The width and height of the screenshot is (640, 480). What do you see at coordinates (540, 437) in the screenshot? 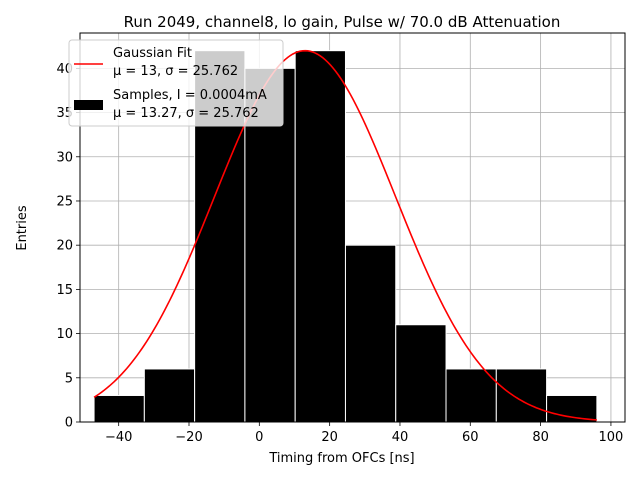
I see `x-tick-label: 80` at bounding box center [540, 437].